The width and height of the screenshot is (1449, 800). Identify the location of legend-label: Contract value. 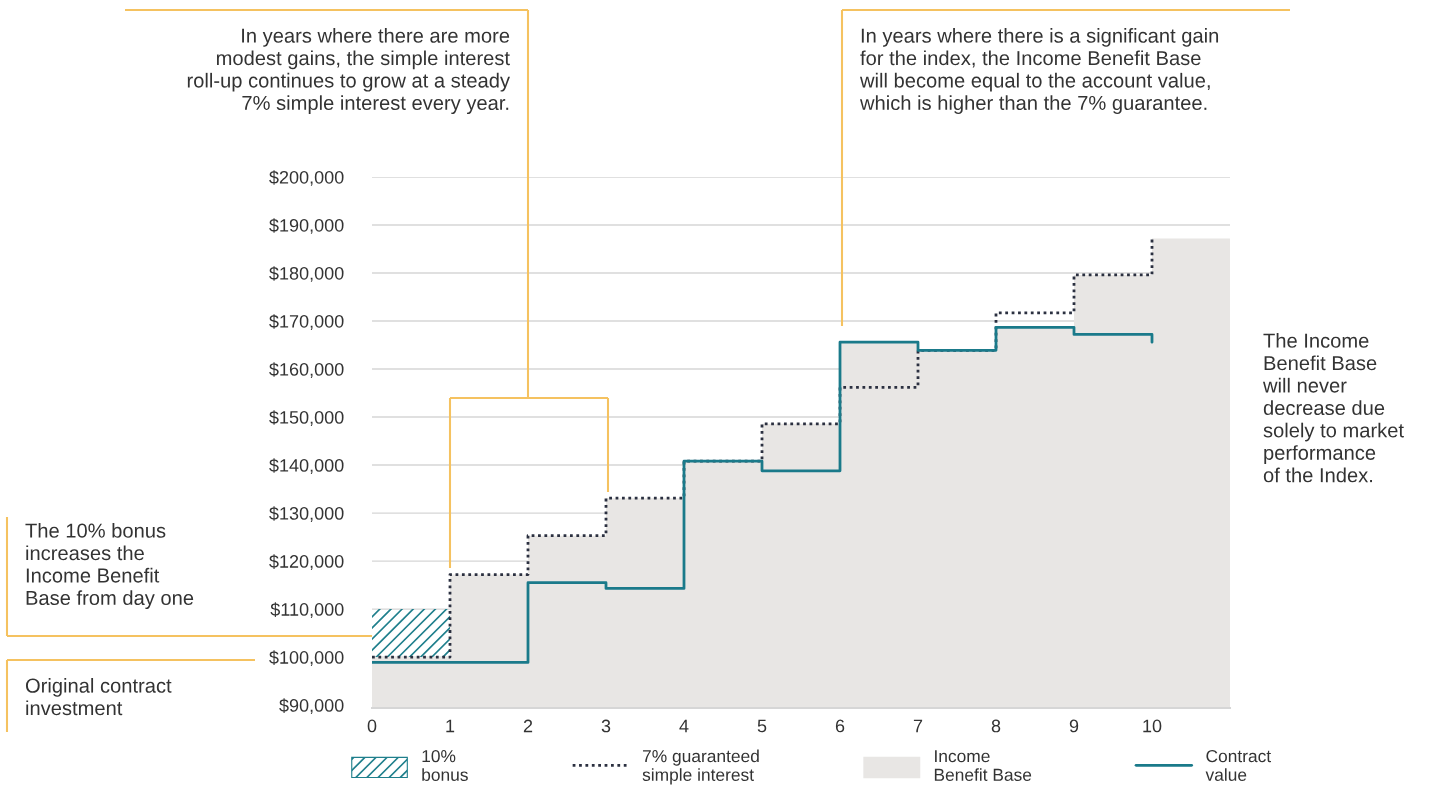
(1238, 765).